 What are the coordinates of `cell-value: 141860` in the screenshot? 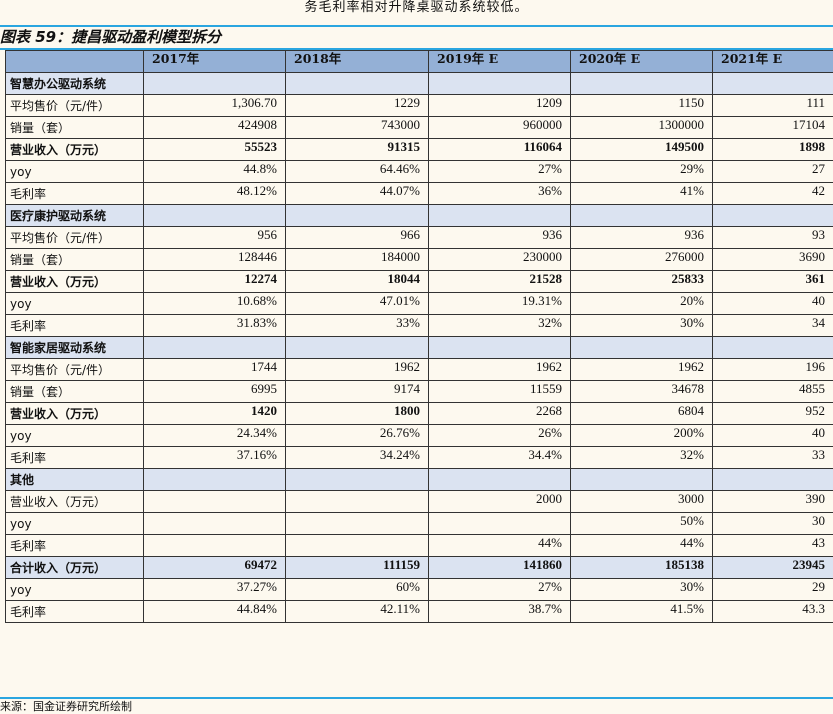 It's located at (499, 567).